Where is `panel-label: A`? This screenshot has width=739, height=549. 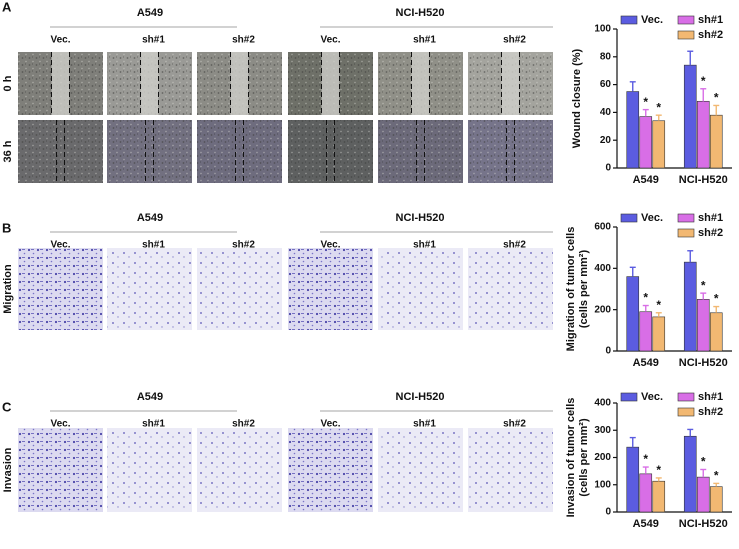
panel-label: A is located at coordinates (7, 7).